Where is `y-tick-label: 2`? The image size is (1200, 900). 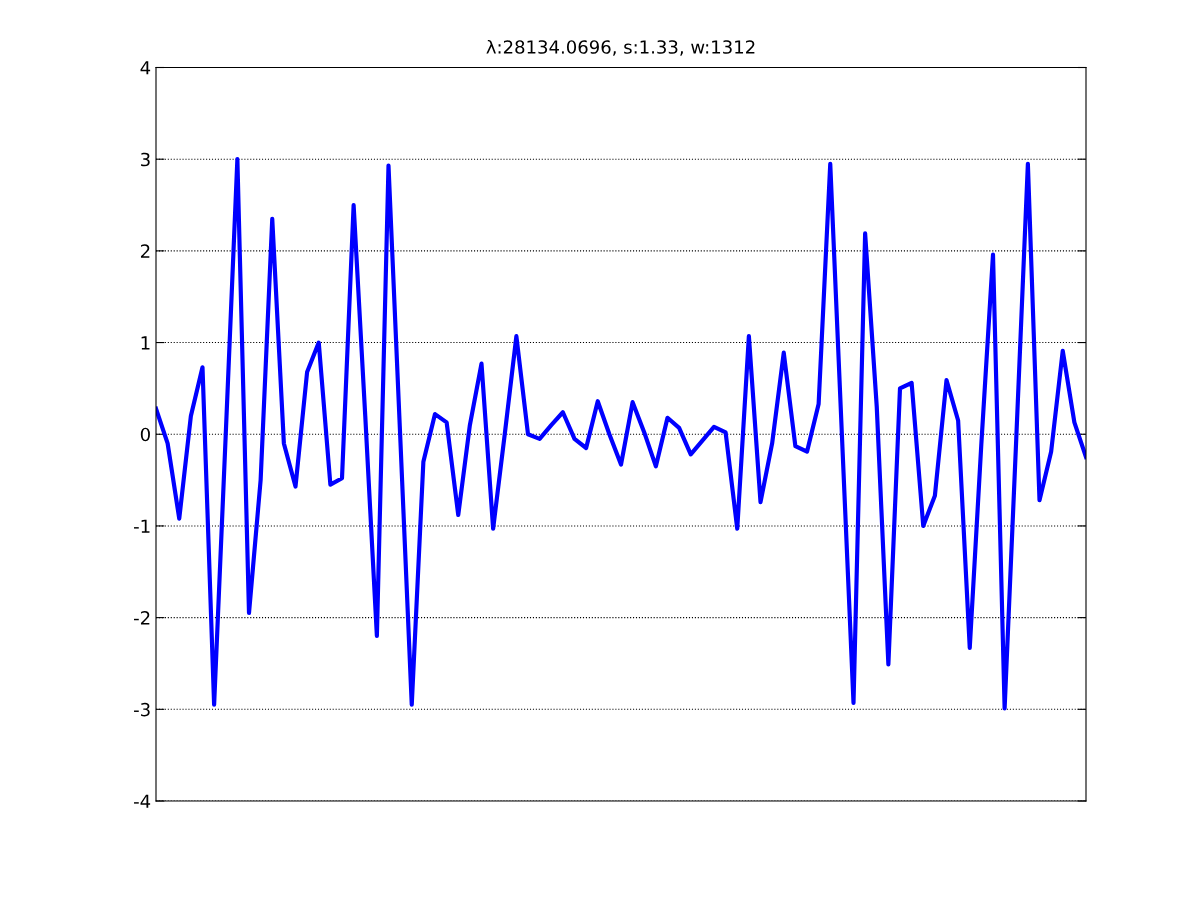
y-tick-label: 2 is located at coordinates (145, 251).